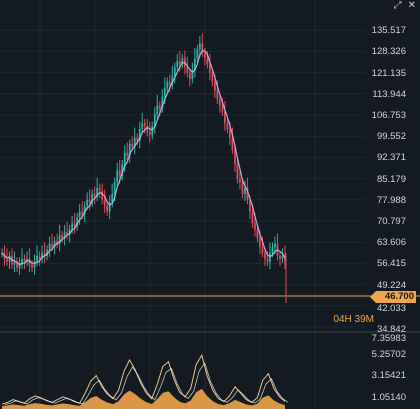  I want to click on current-price-tag: 46.700, so click(393, 297).